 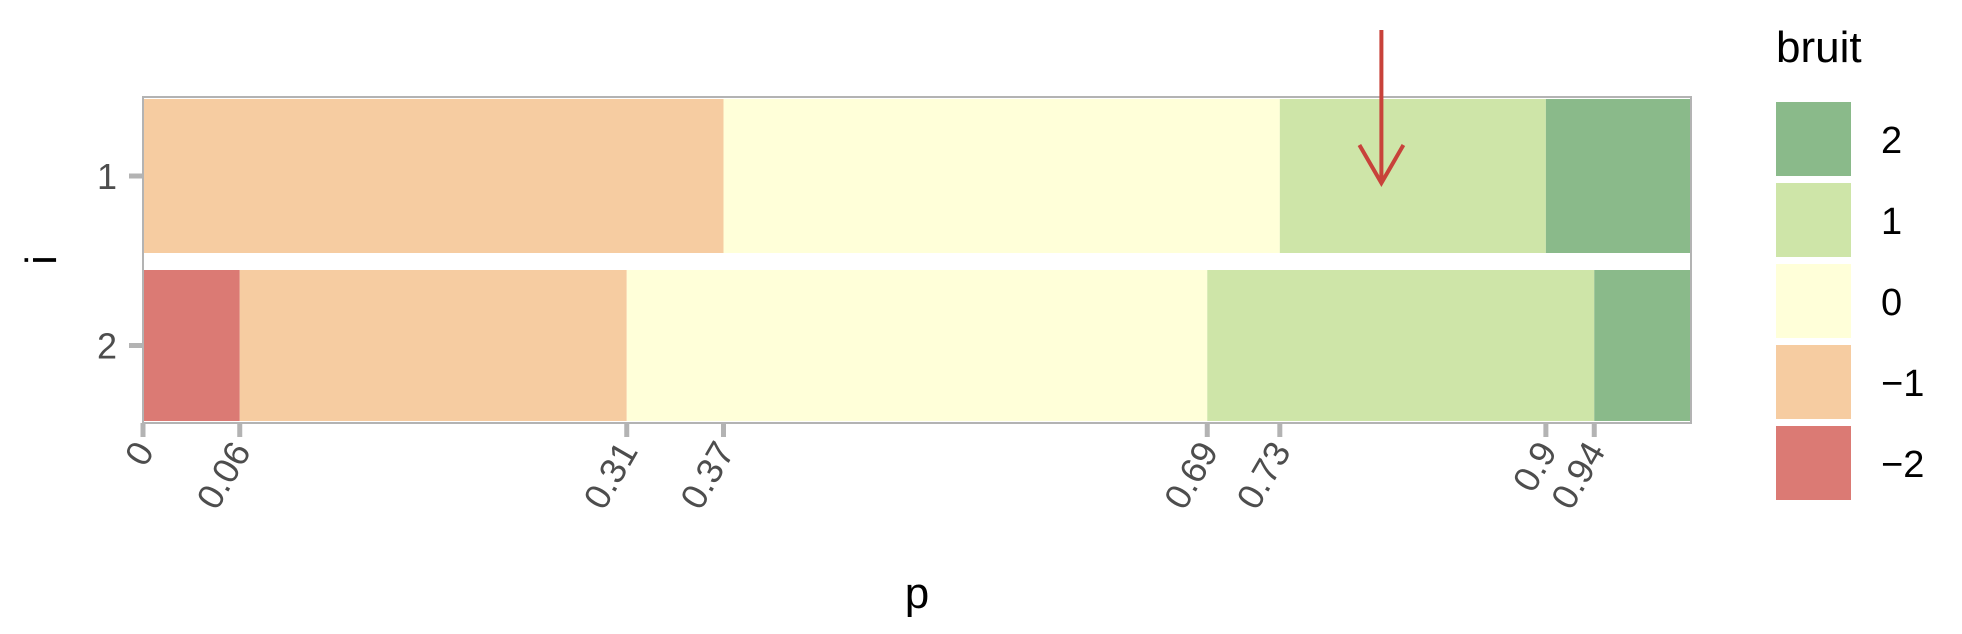 What do you see at coordinates (1891, 222) in the screenshot?
I see `legend-label-1: 1` at bounding box center [1891, 222].